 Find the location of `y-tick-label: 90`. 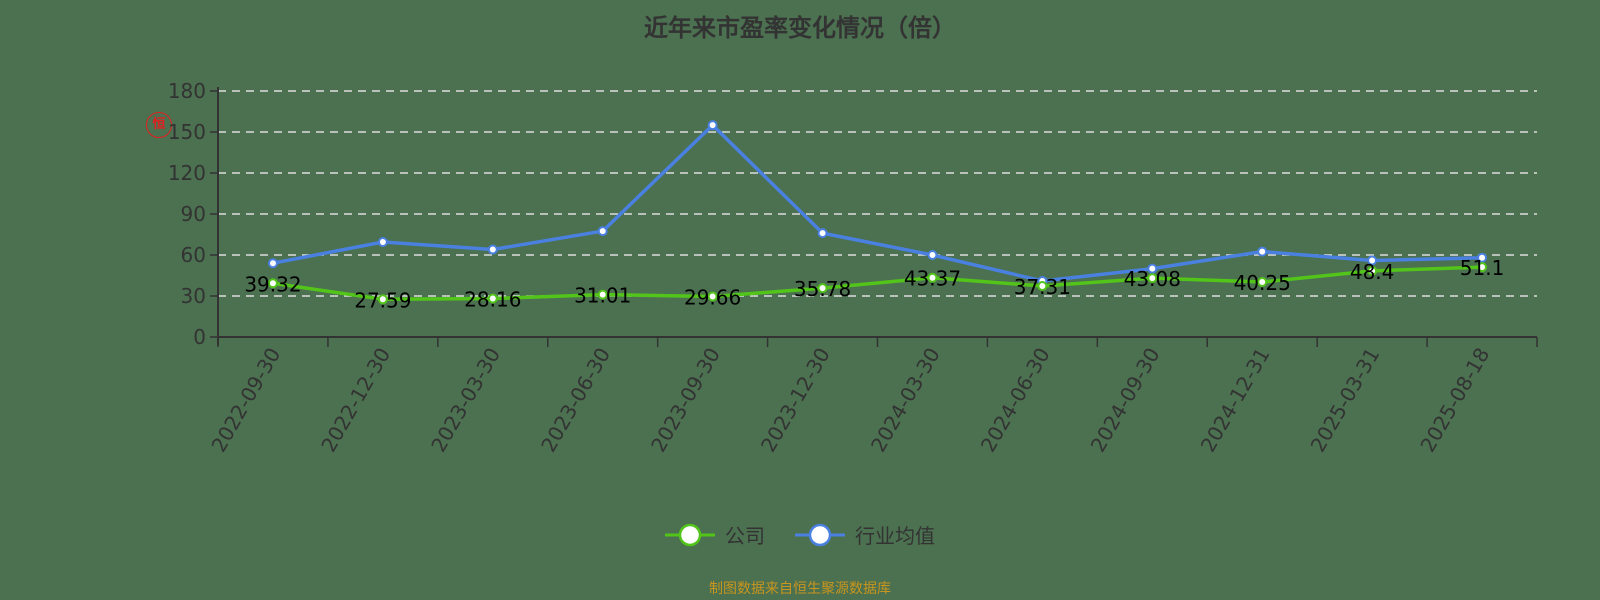

y-tick-label: 90 is located at coordinates (193, 214).